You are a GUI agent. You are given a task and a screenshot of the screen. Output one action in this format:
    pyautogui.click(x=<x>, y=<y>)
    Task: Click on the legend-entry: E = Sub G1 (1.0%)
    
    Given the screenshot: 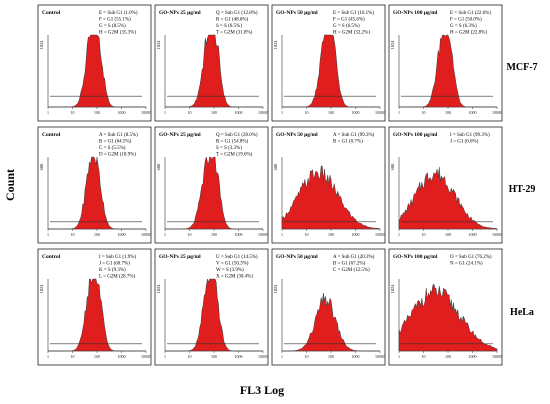 What is the action you would take?
    pyautogui.click(x=118, y=13)
    